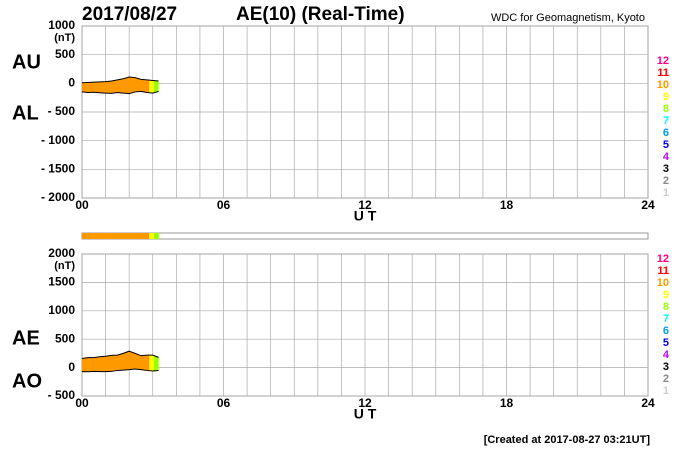 Image resolution: width=700 pixels, height=450 pixels. Describe the element at coordinates (27, 381) in the screenshot. I see `series-label: AO` at that location.